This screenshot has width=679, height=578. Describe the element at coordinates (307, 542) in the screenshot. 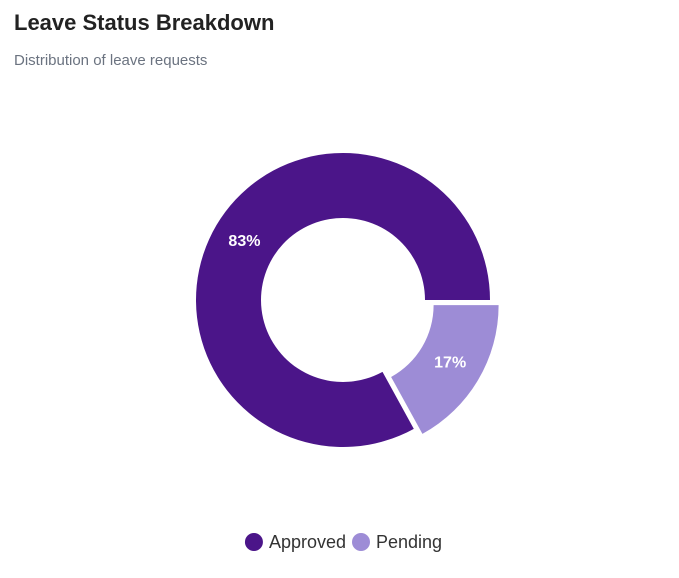

I see `legend-label: Approved` at that location.